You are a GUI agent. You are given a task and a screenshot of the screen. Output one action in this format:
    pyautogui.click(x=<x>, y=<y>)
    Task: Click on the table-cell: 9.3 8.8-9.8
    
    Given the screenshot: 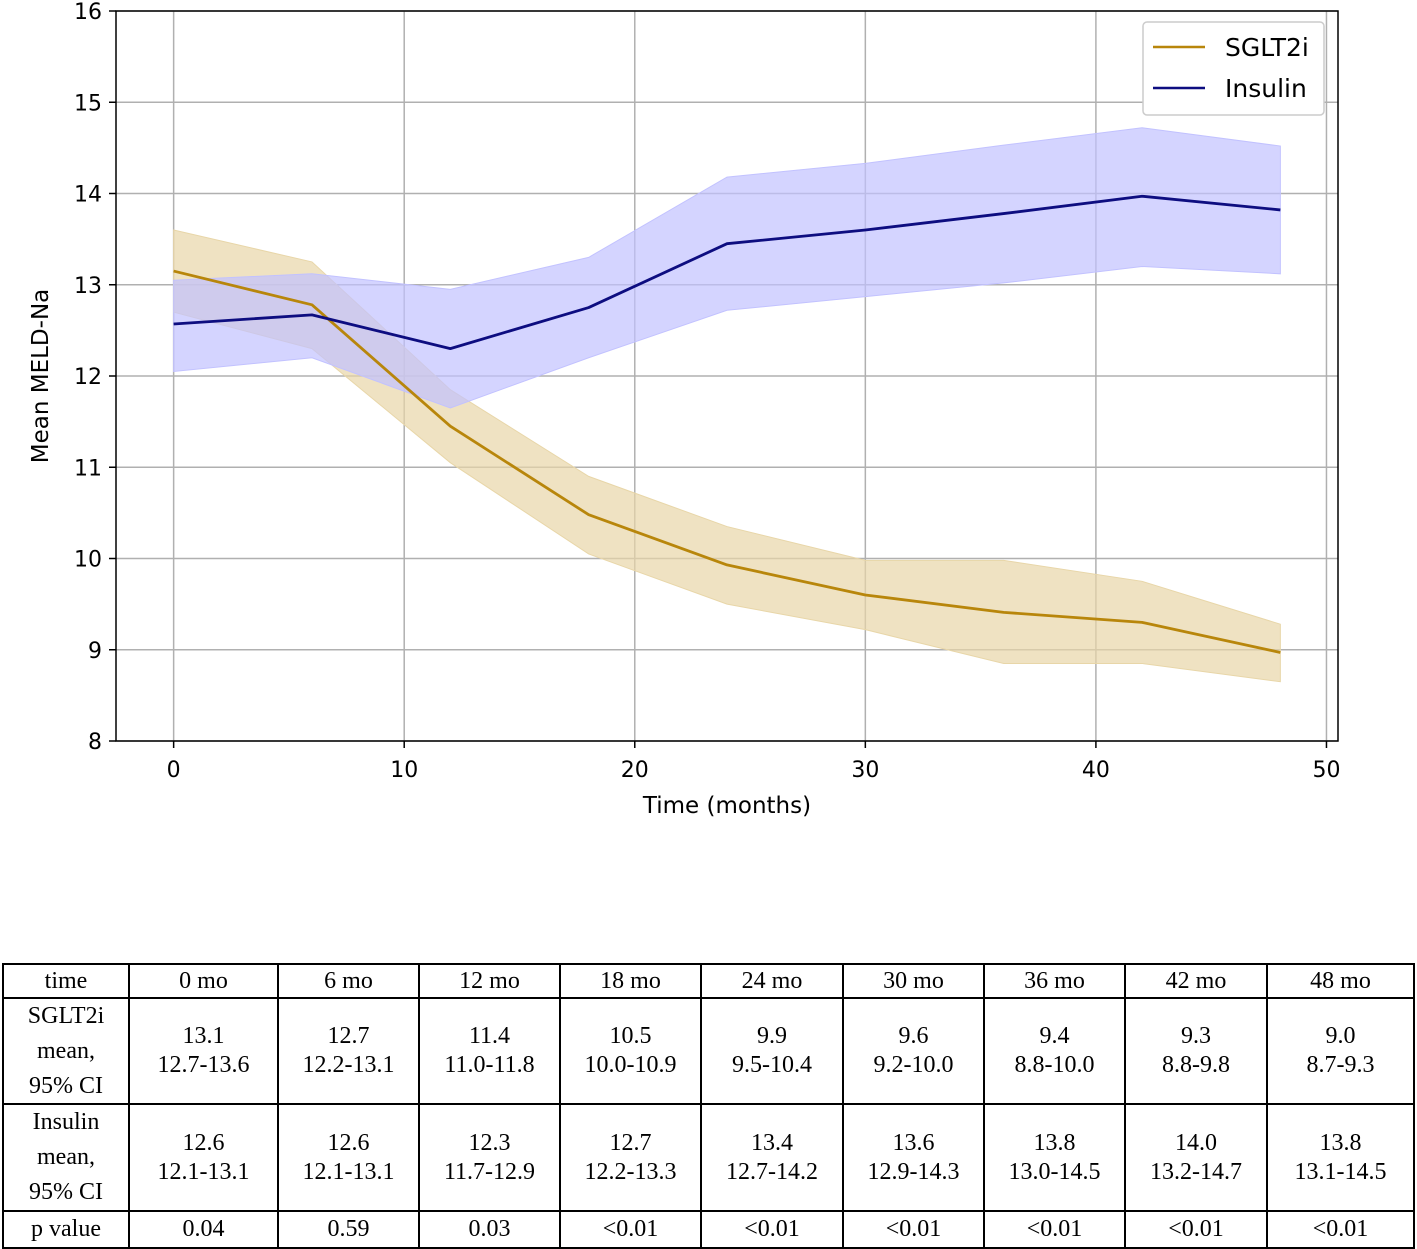 What is the action you would take?
    pyautogui.click(x=1196, y=1051)
    